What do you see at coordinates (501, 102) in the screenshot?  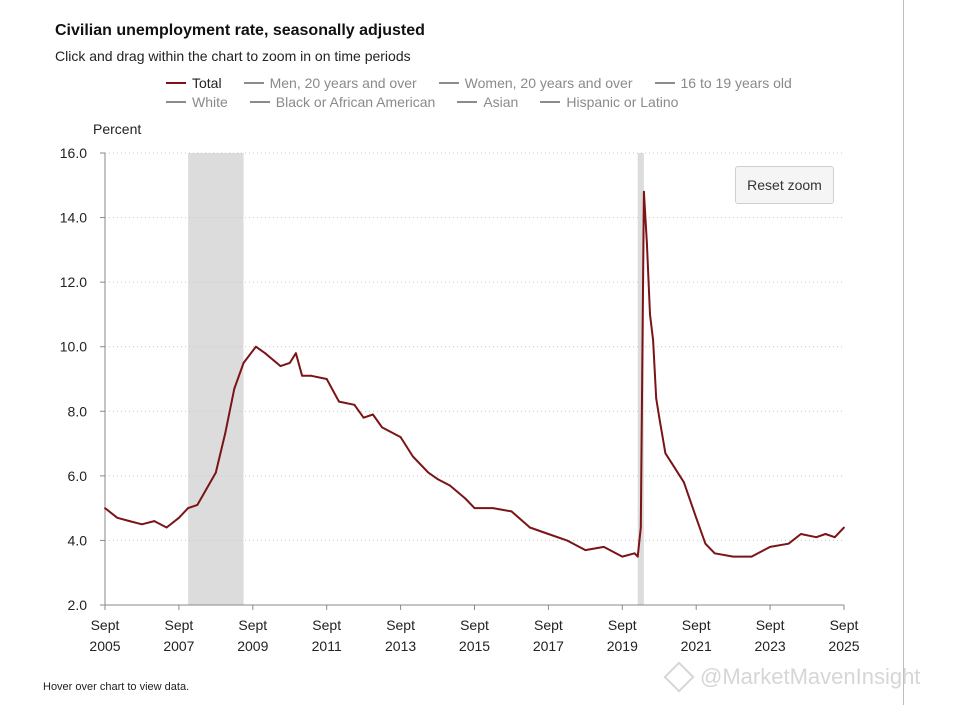 I see `legend-label: Asian` at bounding box center [501, 102].